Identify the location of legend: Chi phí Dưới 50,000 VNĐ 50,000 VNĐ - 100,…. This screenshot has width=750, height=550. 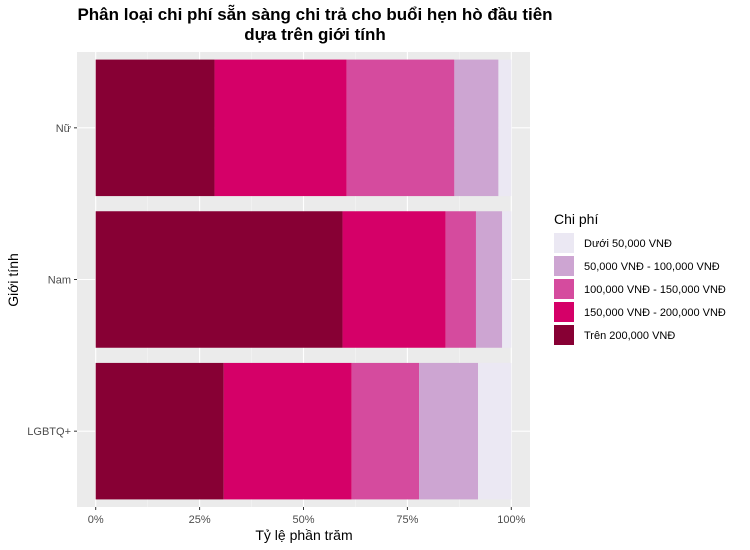
(640, 278).